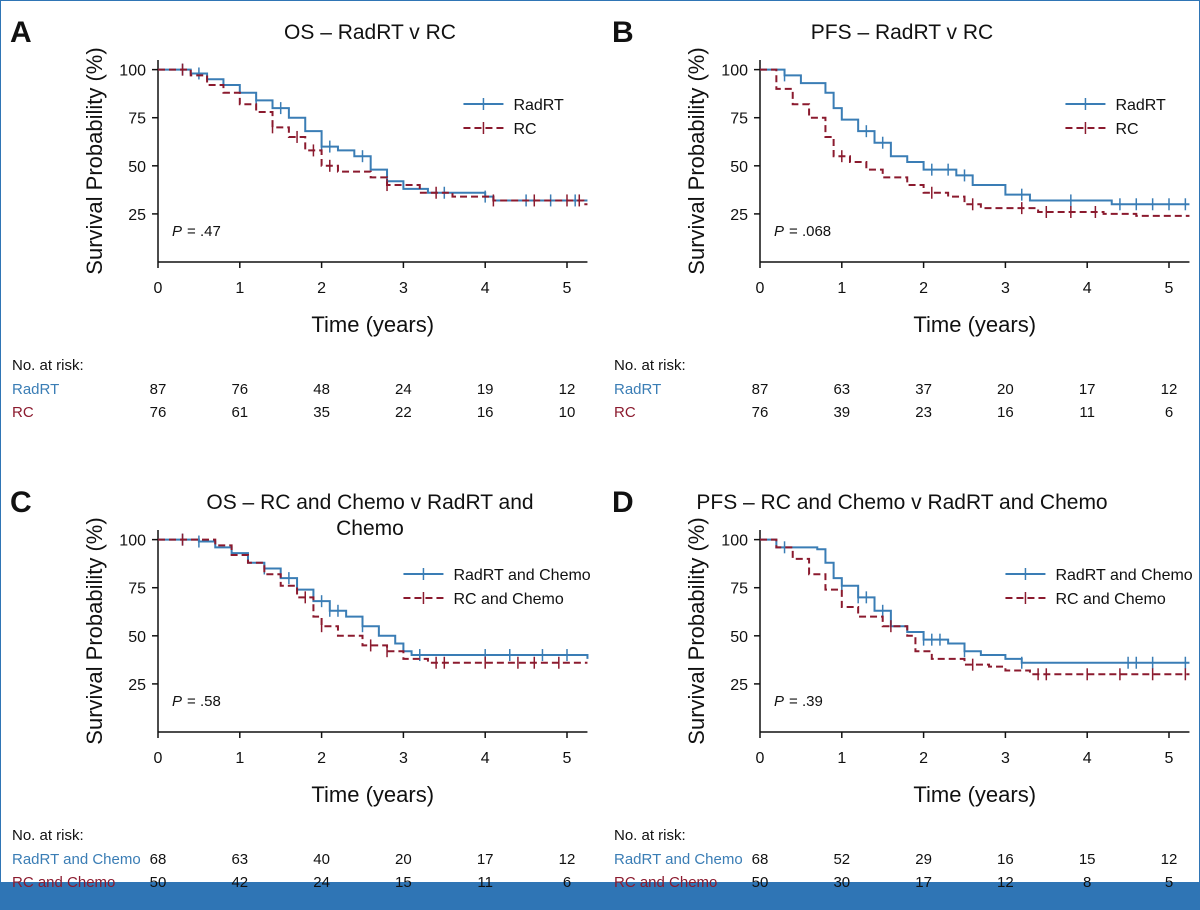 Image resolution: width=1200 pixels, height=910 pixels. What do you see at coordinates (21, 502) in the screenshot?
I see `panel-label: C` at bounding box center [21, 502].